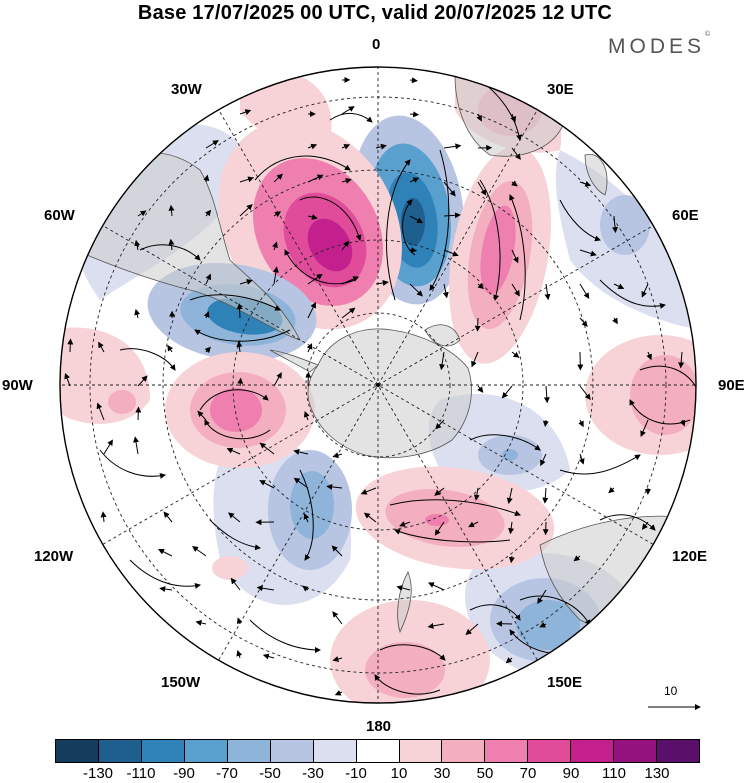 This screenshot has width=750, height=783. Describe the element at coordinates (510, 455) in the screenshot. I see `anomaly-low-east-center-core` at that location.